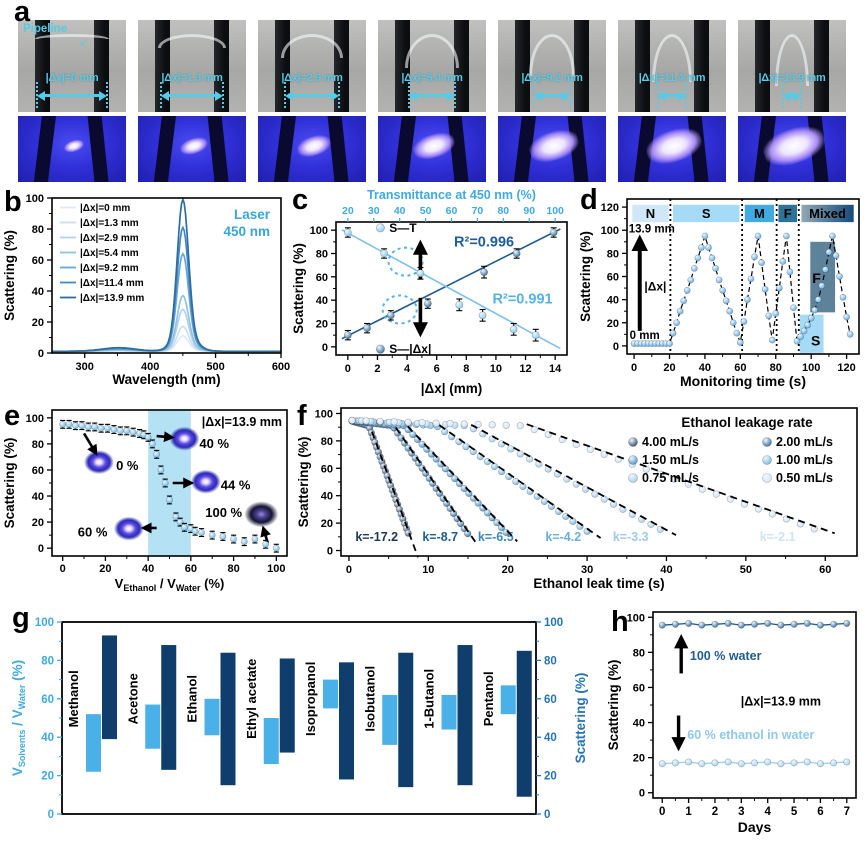  Describe the element at coordinates (466, 369) in the screenshot. I see `svg-text: 8` at that location.